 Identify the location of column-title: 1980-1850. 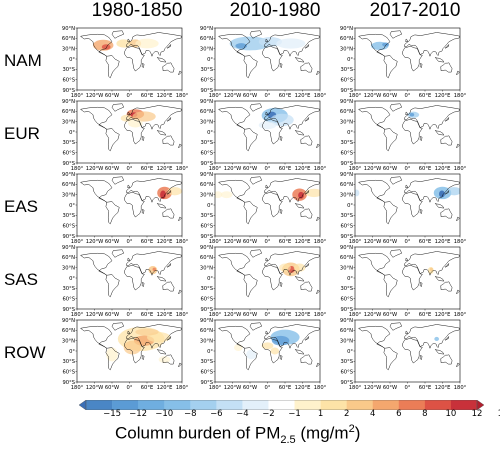
(137, 10).